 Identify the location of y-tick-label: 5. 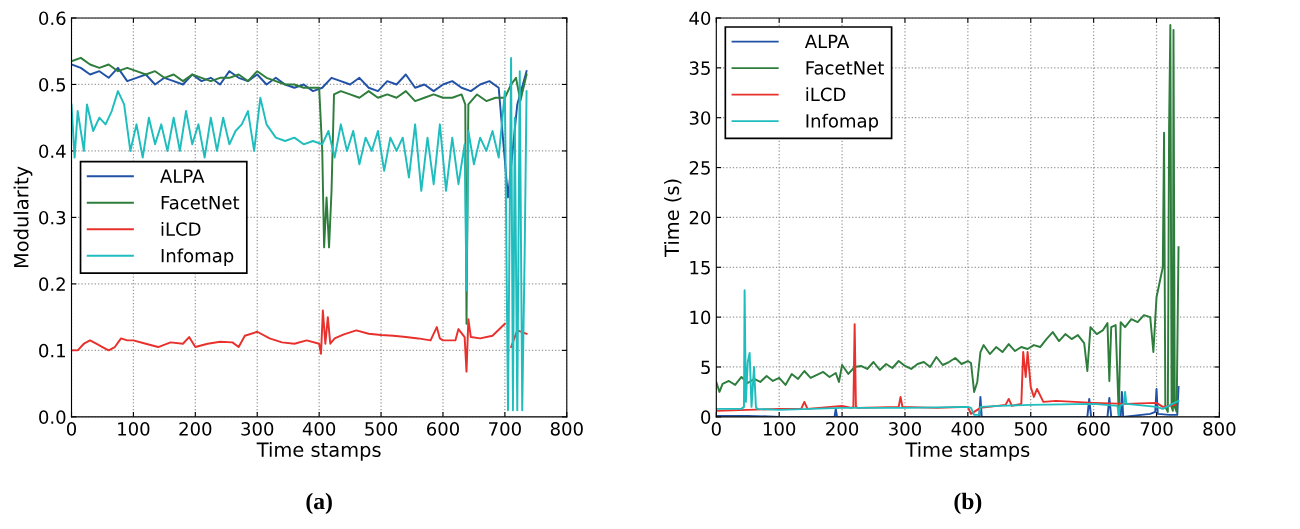
(705, 367).